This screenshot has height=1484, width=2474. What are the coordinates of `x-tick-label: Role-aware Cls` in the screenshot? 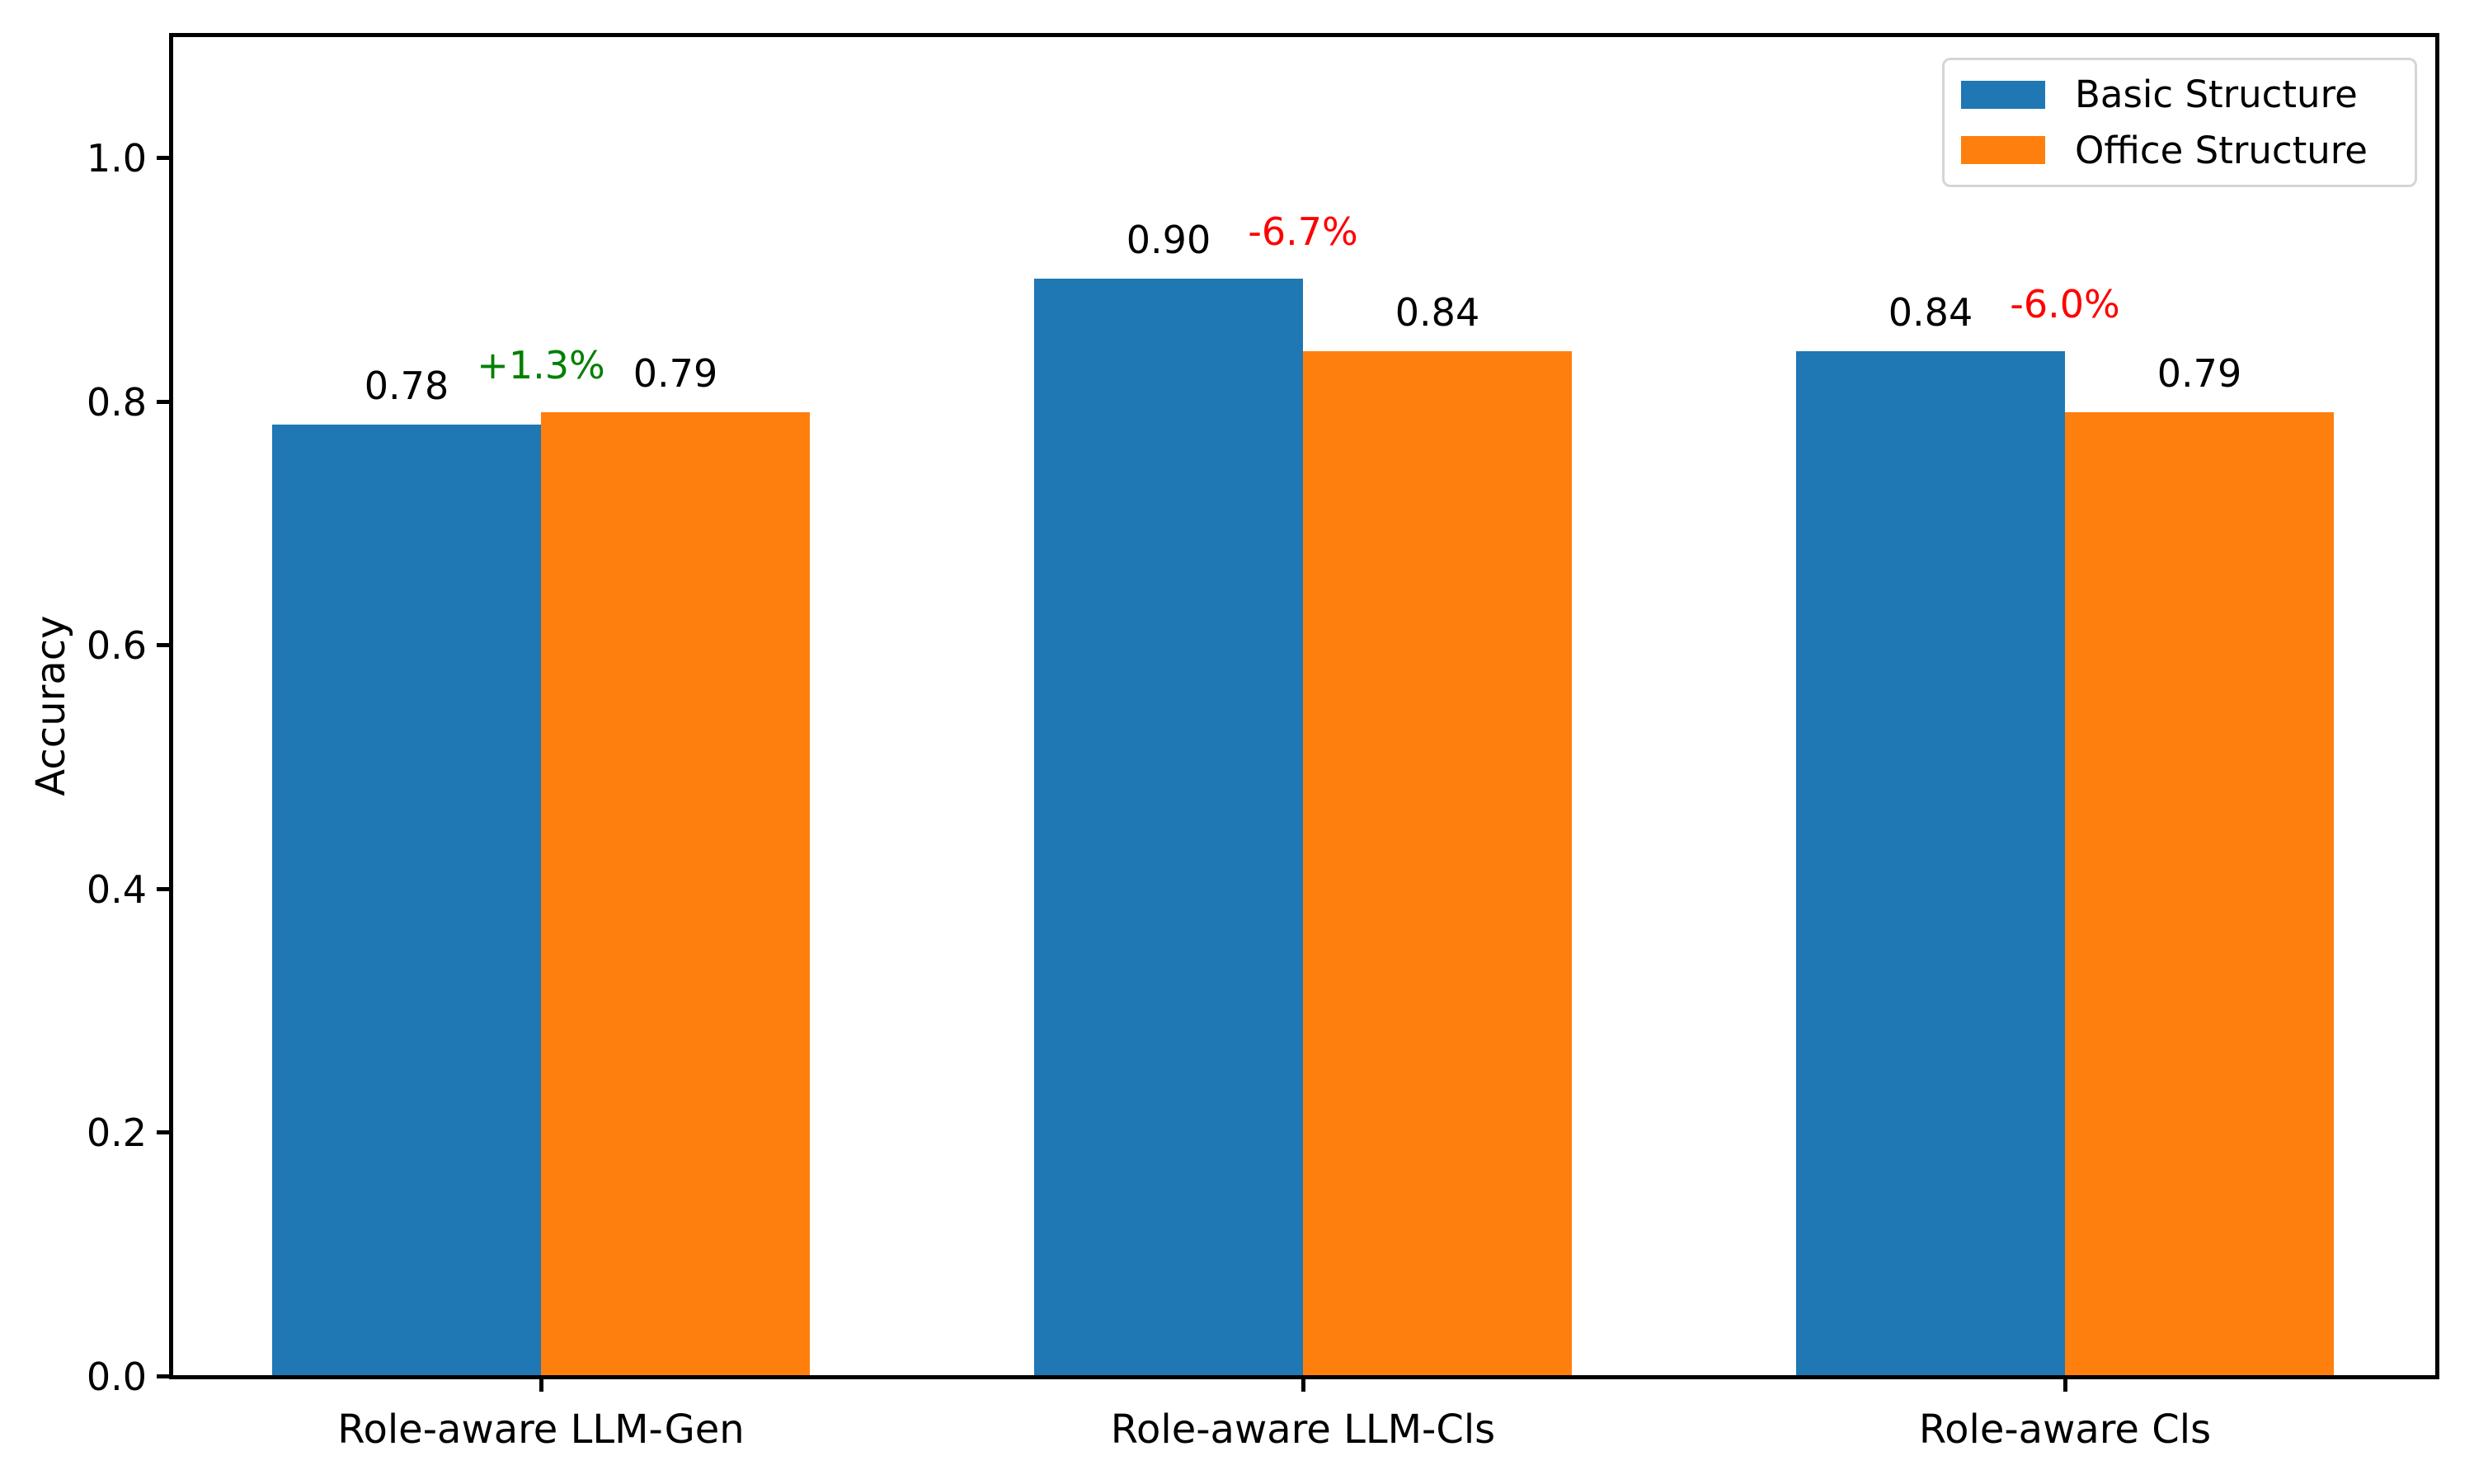 It's located at (2065, 1430).